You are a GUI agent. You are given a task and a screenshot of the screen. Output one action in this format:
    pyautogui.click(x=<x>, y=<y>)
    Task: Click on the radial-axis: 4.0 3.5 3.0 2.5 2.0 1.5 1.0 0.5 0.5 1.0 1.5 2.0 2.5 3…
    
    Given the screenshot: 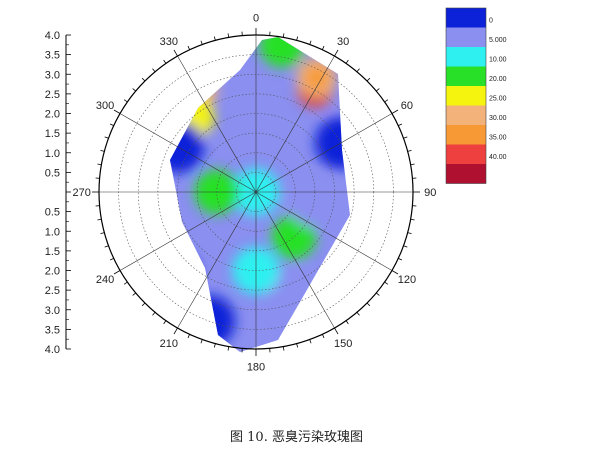 What is the action you would take?
    pyautogui.click(x=58, y=193)
    